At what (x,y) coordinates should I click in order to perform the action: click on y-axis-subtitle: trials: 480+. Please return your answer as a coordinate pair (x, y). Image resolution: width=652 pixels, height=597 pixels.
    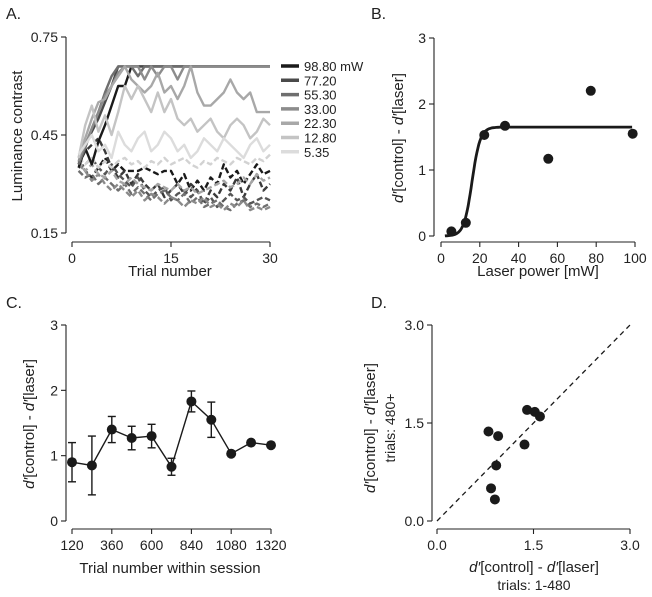
    Looking at the image, I should click on (390, 428).